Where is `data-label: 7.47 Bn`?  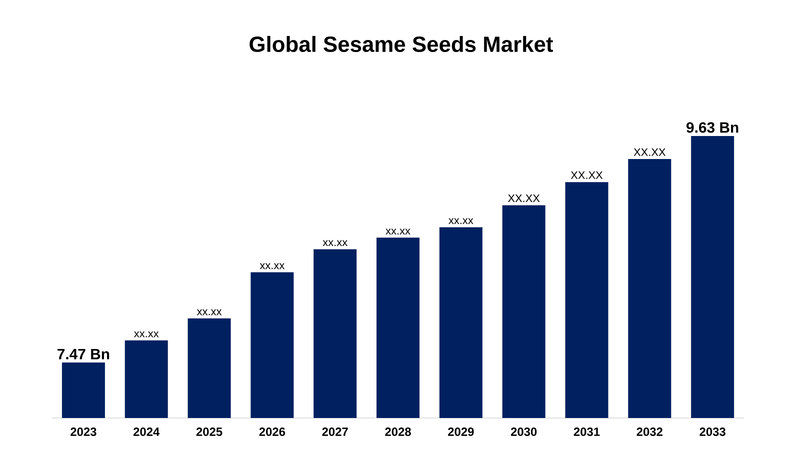
data-label: 7.47 Bn is located at coordinates (84, 354).